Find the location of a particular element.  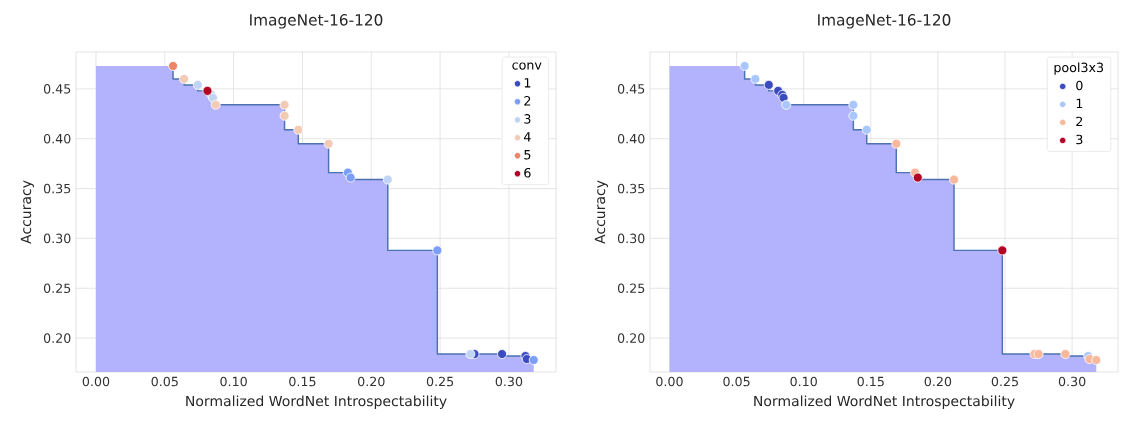

legend-label: 4 is located at coordinates (527, 137).